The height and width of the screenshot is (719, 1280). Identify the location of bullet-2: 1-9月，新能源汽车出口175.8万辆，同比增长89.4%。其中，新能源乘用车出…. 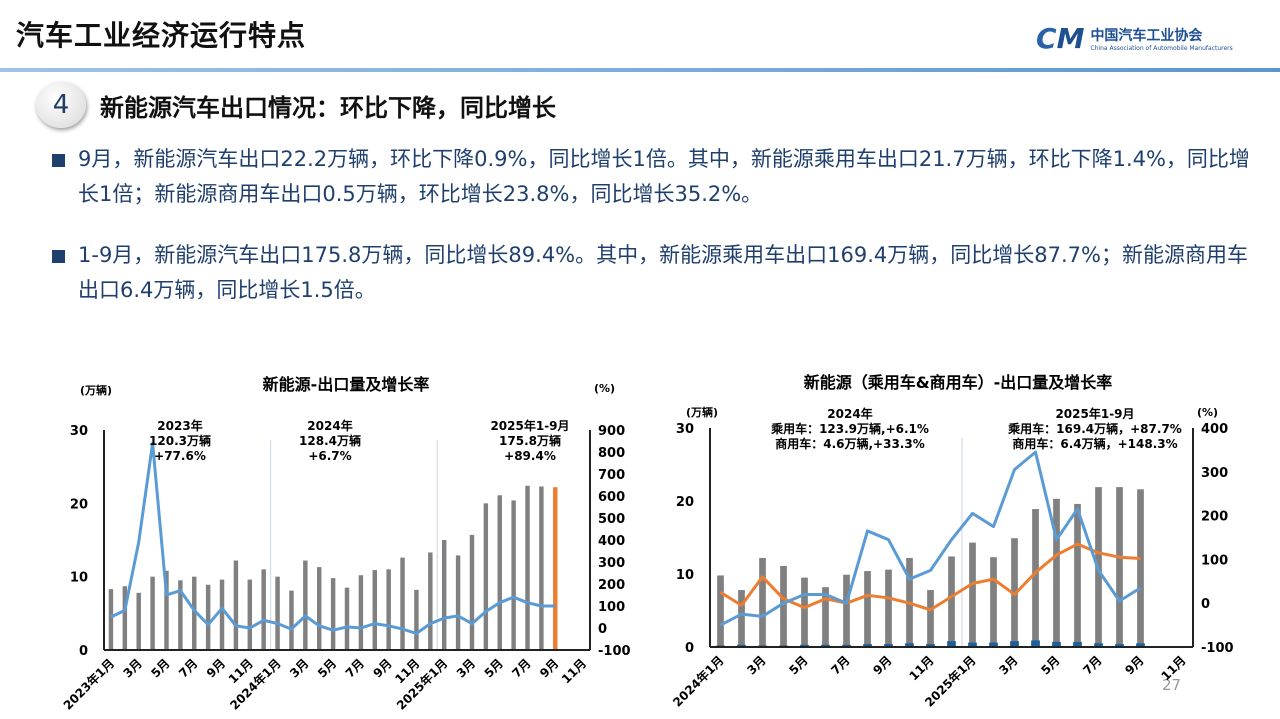
(652, 273).